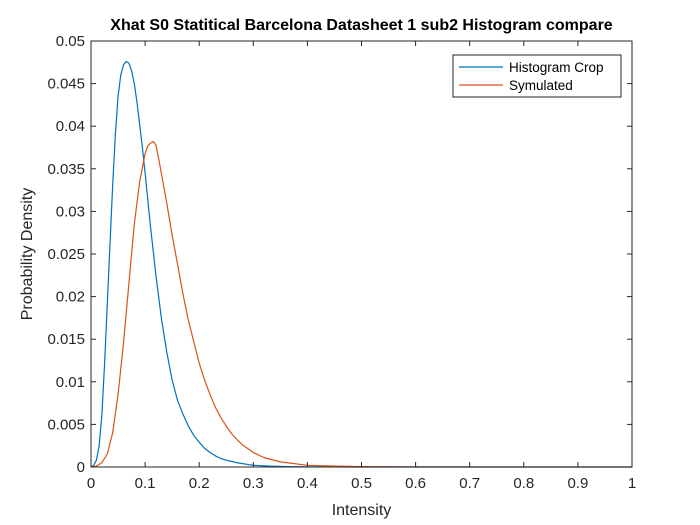 This screenshot has width=700, height=525. Describe the element at coordinates (362, 510) in the screenshot. I see `x-axis-label: Intensity` at that location.